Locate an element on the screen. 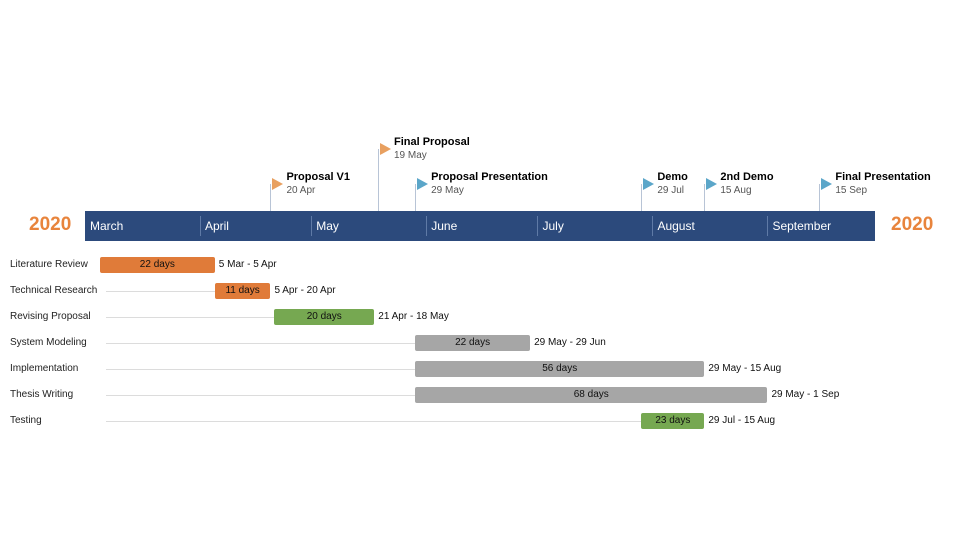  task-label: Revising Proposal is located at coordinates (50, 316).